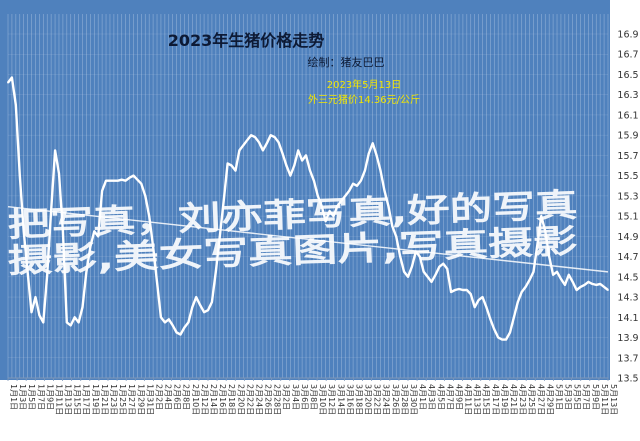  Describe the element at coordinates (549, 399) in the screenshot. I see `x-tick-label: 4月29日` at that location.